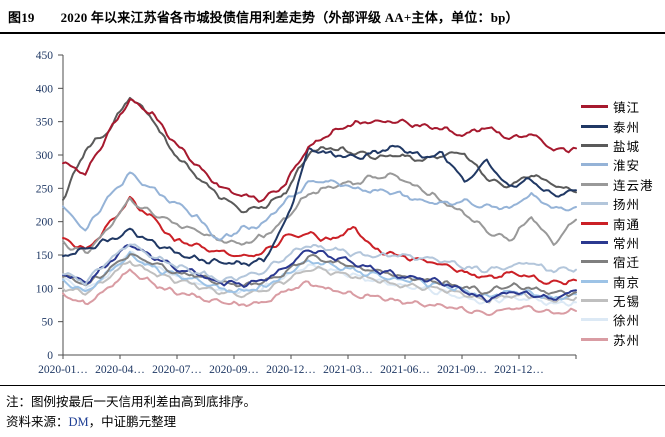 The width and height of the screenshot is (665, 437). What do you see at coordinates (627, 321) in the screenshot?
I see `legend-label-xuzhou: 徐州` at bounding box center [627, 321].